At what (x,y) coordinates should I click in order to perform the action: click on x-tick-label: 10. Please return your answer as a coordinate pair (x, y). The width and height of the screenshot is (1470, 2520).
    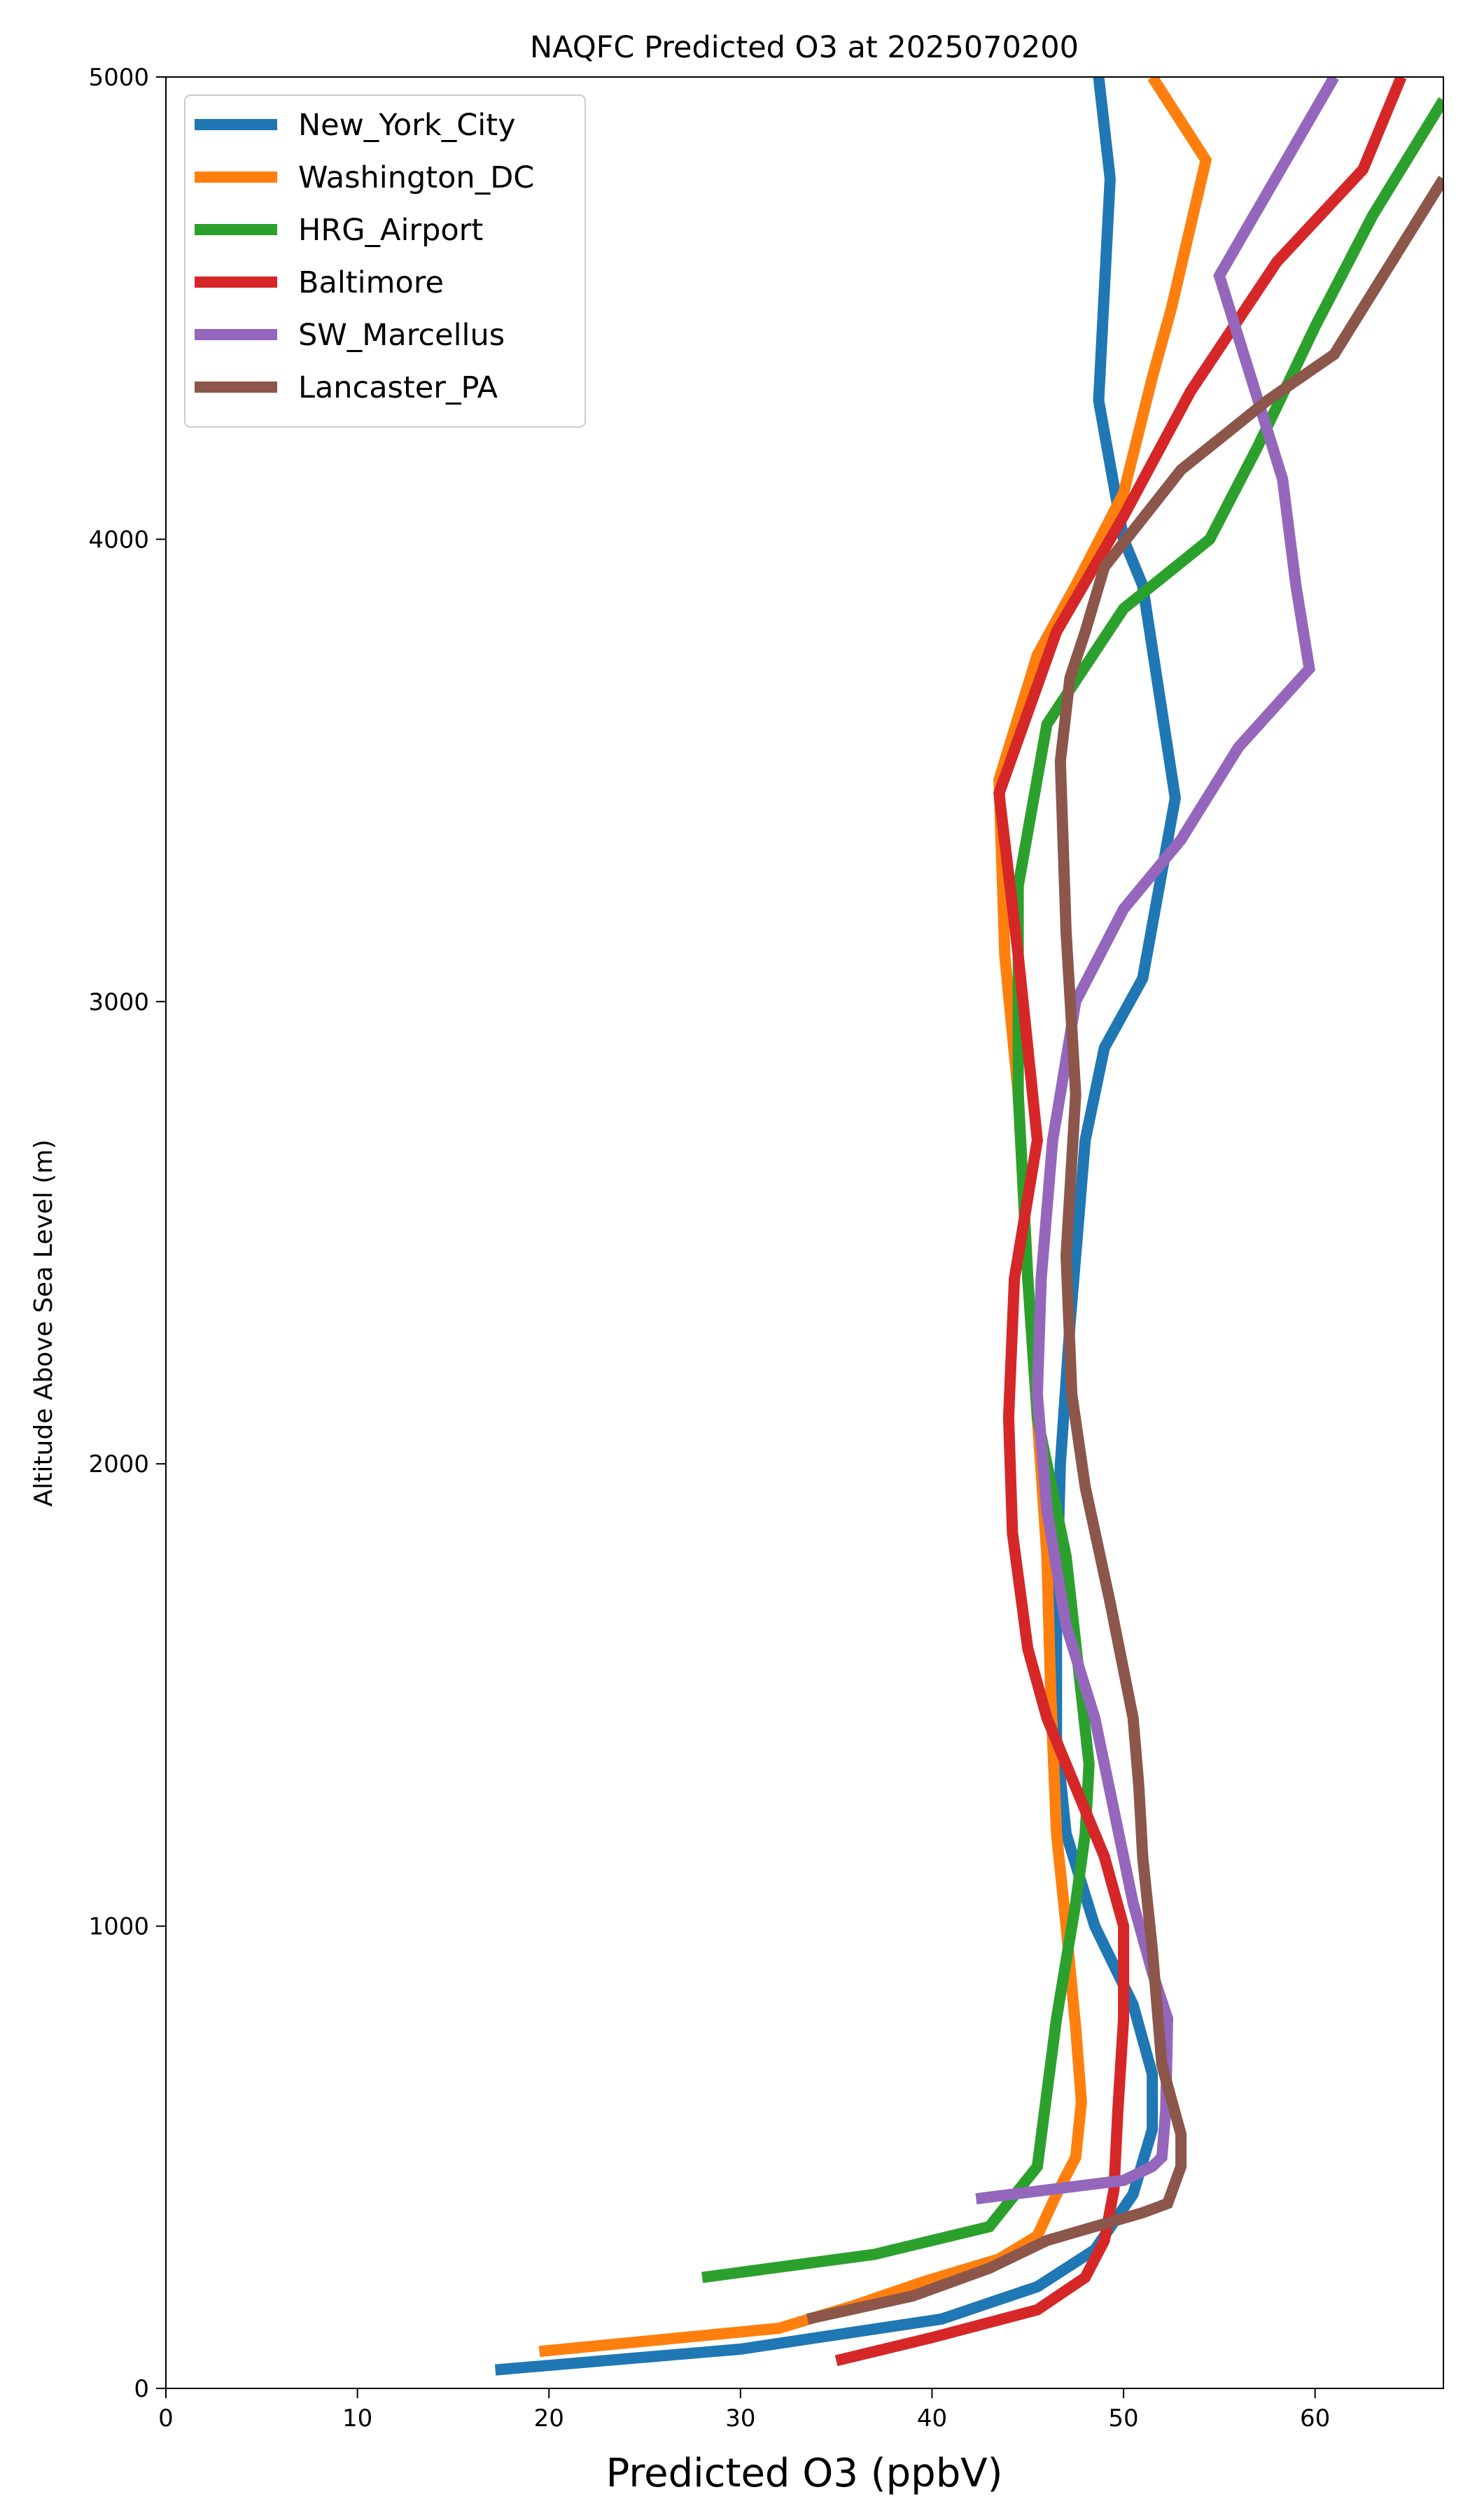
    Looking at the image, I should click on (357, 2418).